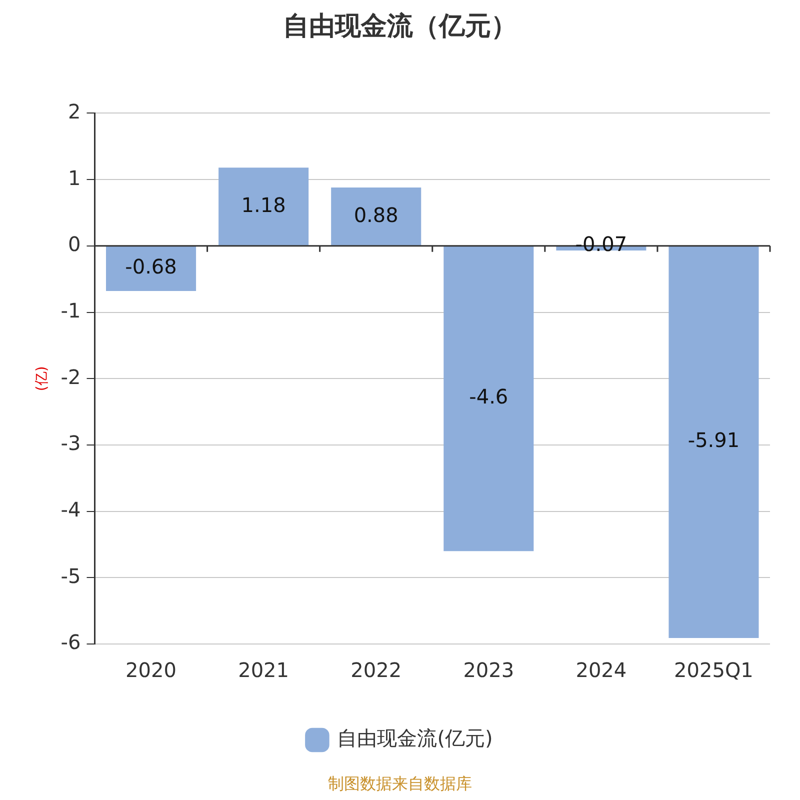 The image size is (800, 800). I want to click on y-tick-label: 0, so click(74, 244).